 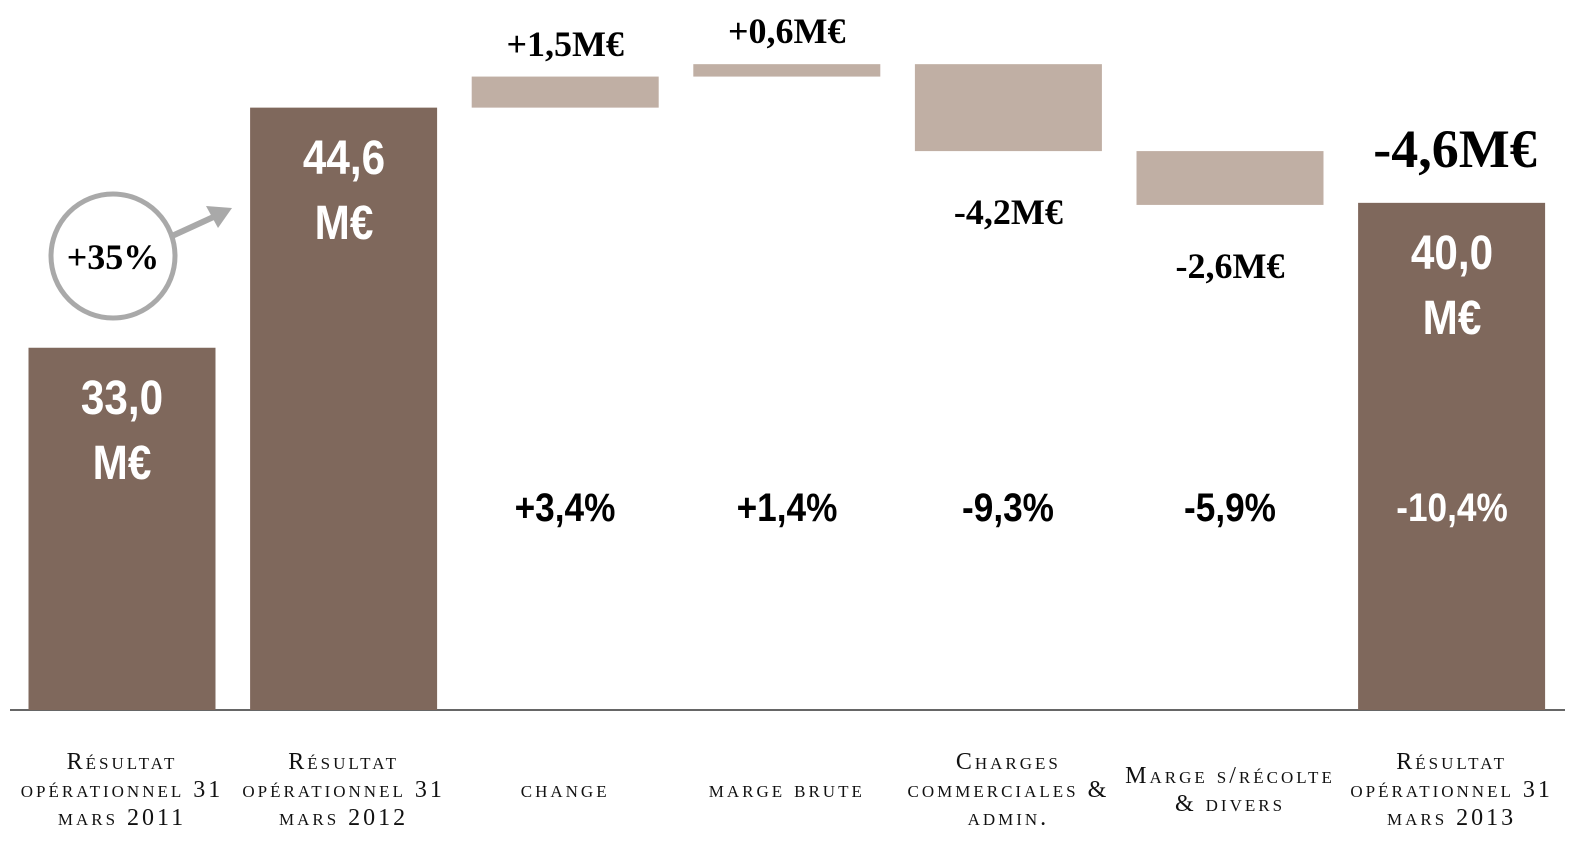 What do you see at coordinates (786, 790) in the screenshot?
I see `x-tick-label: marge brute` at bounding box center [786, 790].